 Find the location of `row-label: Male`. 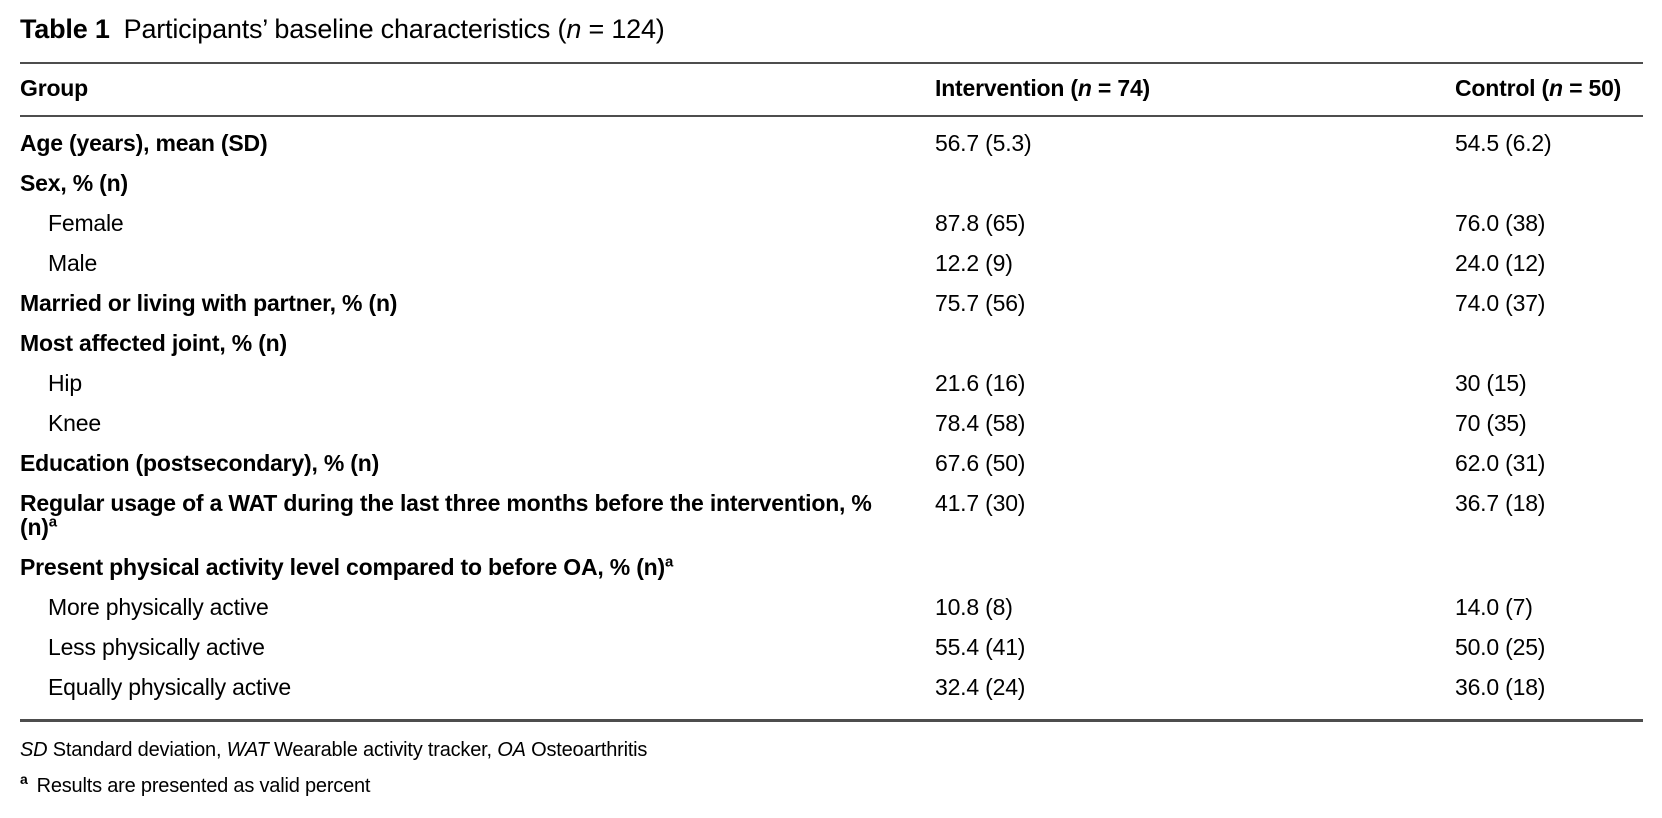

row-label: Male is located at coordinates (73, 263).